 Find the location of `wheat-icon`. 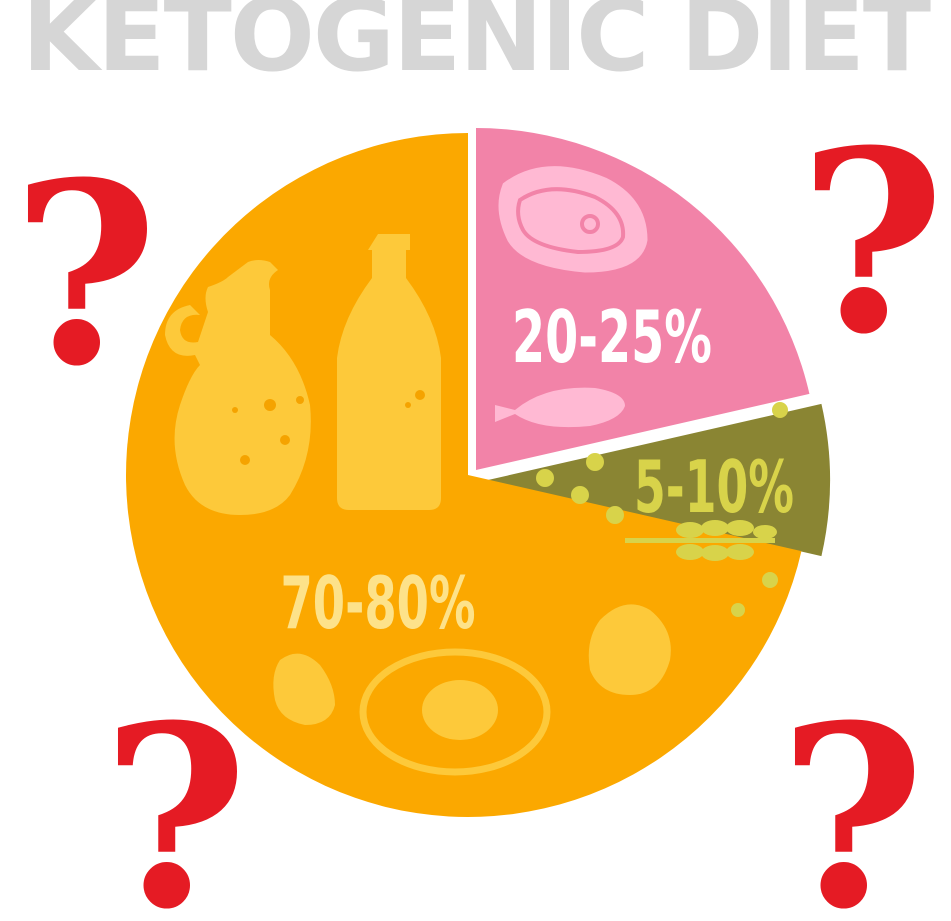

wheat-icon is located at coordinates (701, 540).